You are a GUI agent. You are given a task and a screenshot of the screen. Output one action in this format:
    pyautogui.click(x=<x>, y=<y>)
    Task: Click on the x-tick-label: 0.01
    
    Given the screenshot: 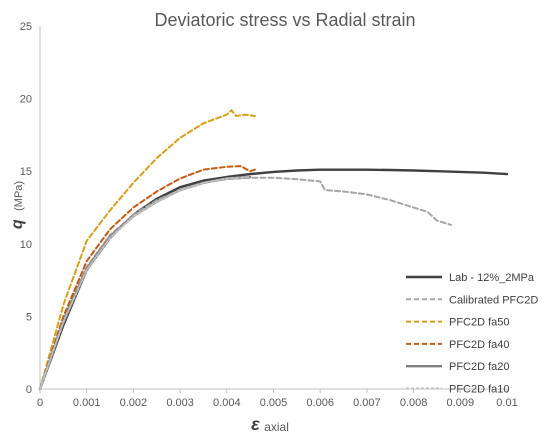 What is the action you would take?
    pyautogui.click(x=506, y=403)
    